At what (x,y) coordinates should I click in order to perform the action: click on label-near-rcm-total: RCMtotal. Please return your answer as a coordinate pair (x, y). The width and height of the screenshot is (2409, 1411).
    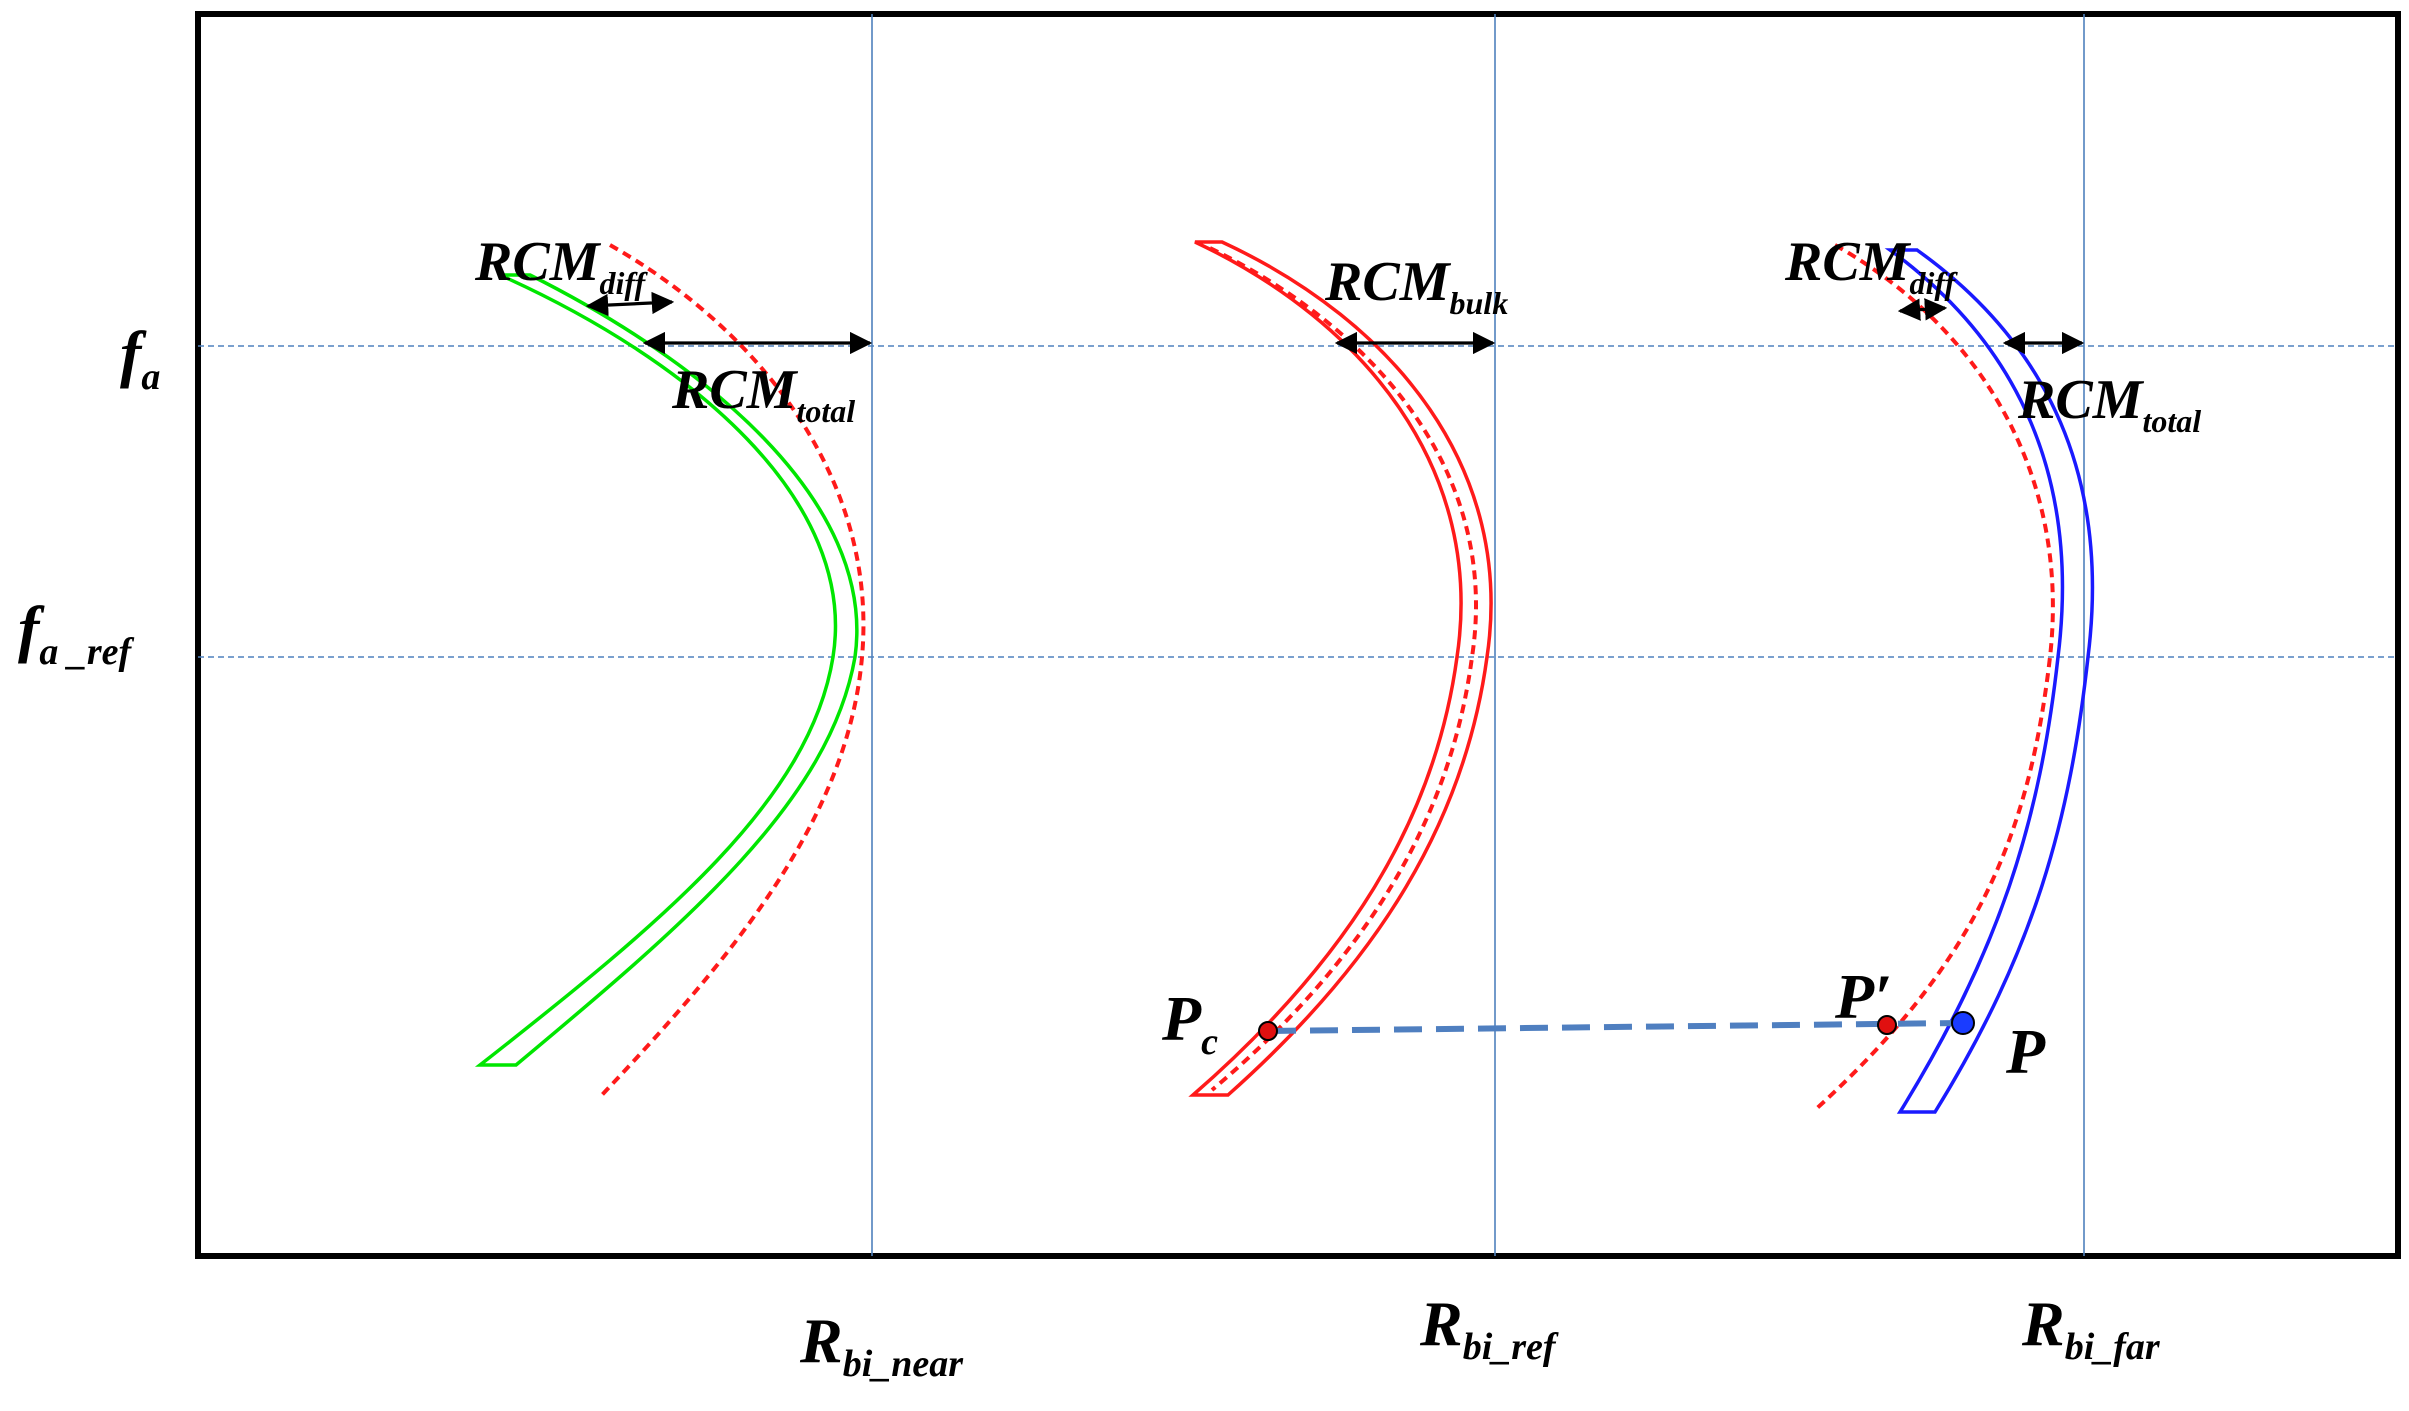
    Looking at the image, I should click on (763, 394).